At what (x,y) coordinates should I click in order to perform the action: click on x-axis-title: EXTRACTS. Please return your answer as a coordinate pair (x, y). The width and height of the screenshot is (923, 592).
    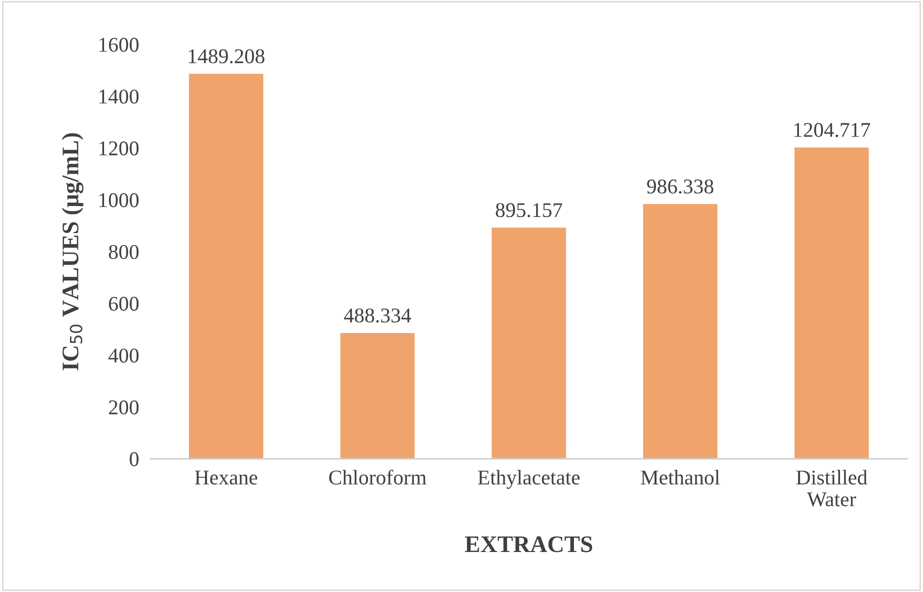
    Looking at the image, I should click on (528, 544).